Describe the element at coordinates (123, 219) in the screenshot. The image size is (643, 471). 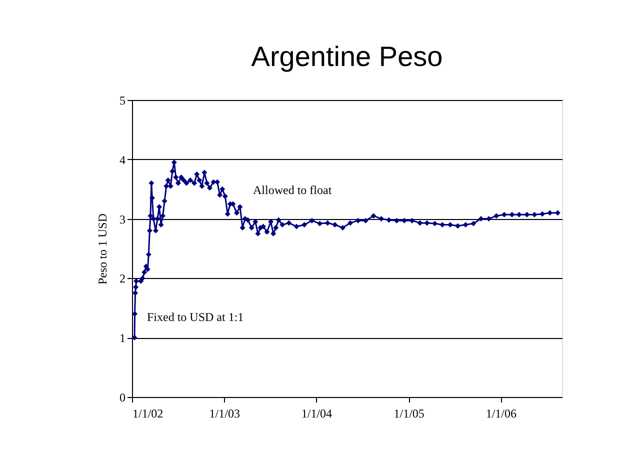
I see `y-tick-label: 3` at that location.